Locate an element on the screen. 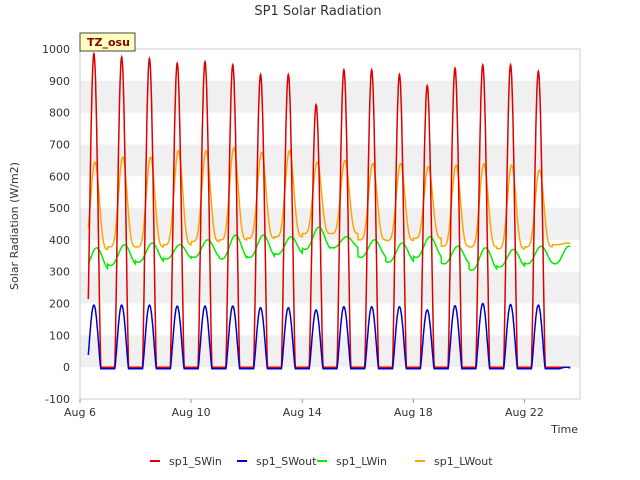  badge-box is located at coordinates (107, 42).